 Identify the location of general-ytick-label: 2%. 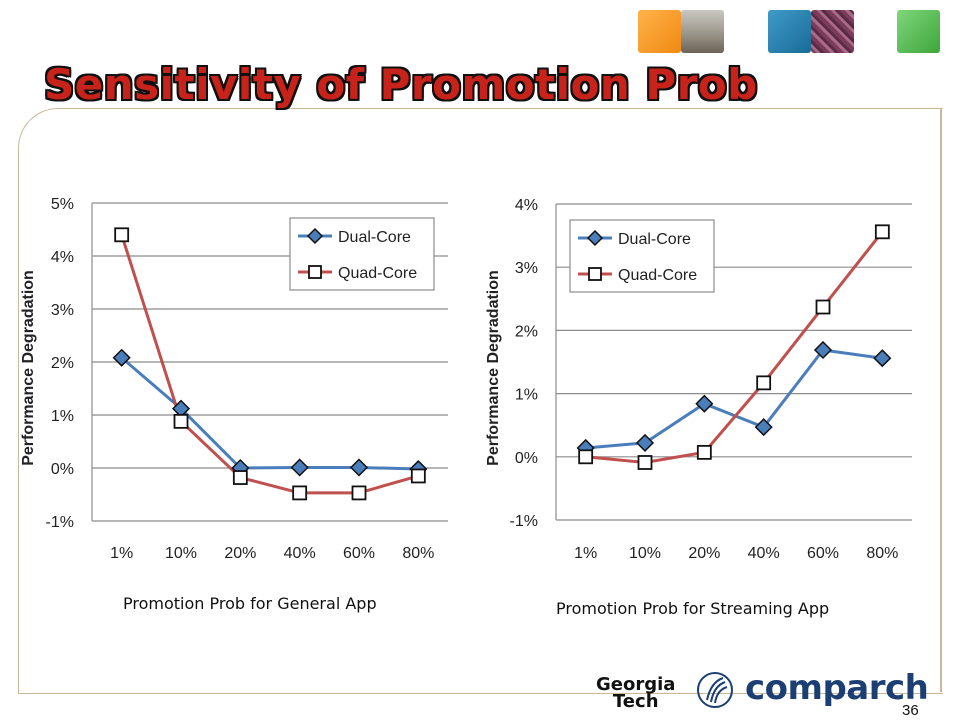
(62, 363).